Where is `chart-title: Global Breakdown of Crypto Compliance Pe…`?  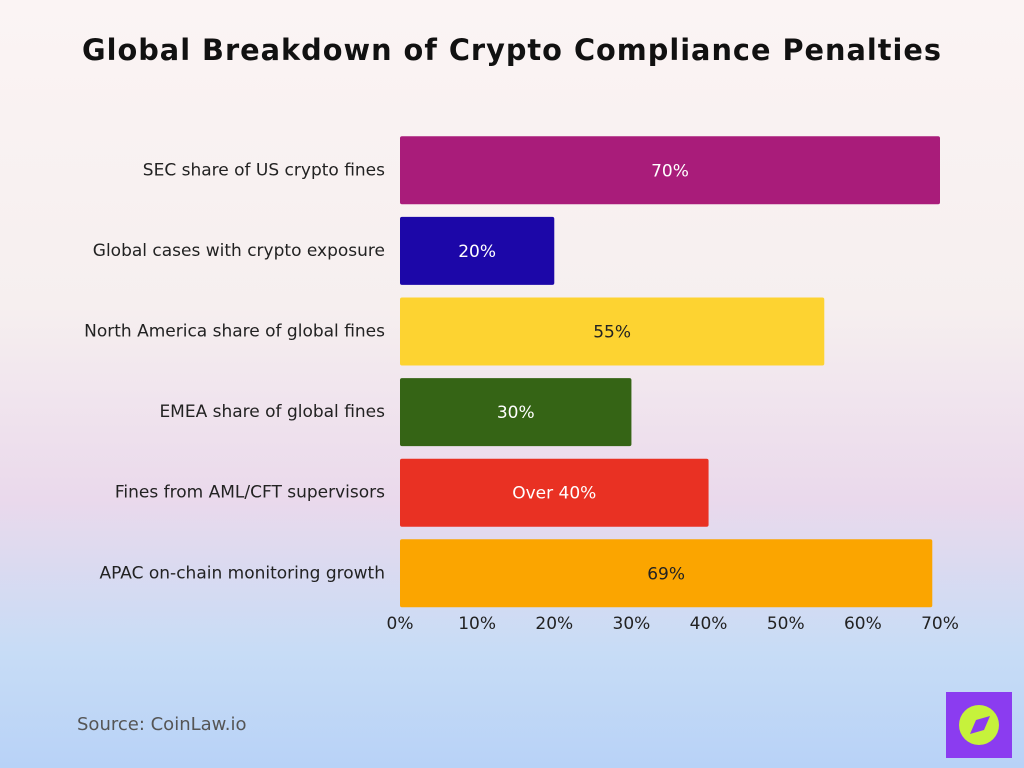
chart-title: Global Breakdown of Crypto Compliance Pe… is located at coordinates (512, 50).